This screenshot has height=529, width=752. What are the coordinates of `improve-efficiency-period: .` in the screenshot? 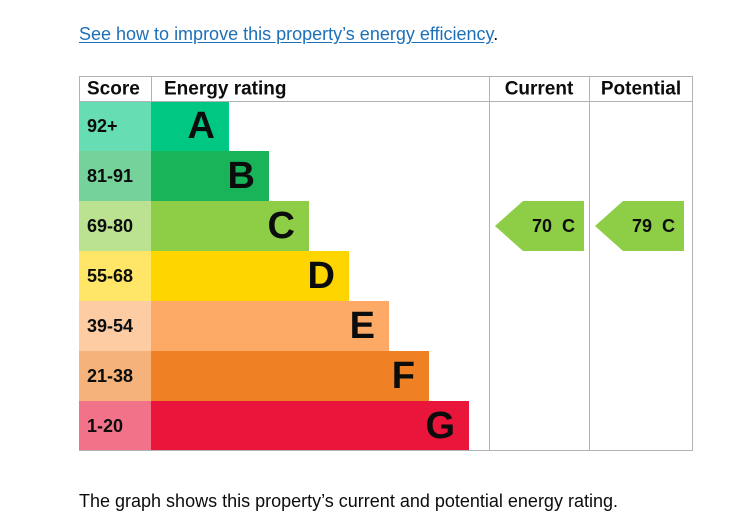 It's located at (496, 34).